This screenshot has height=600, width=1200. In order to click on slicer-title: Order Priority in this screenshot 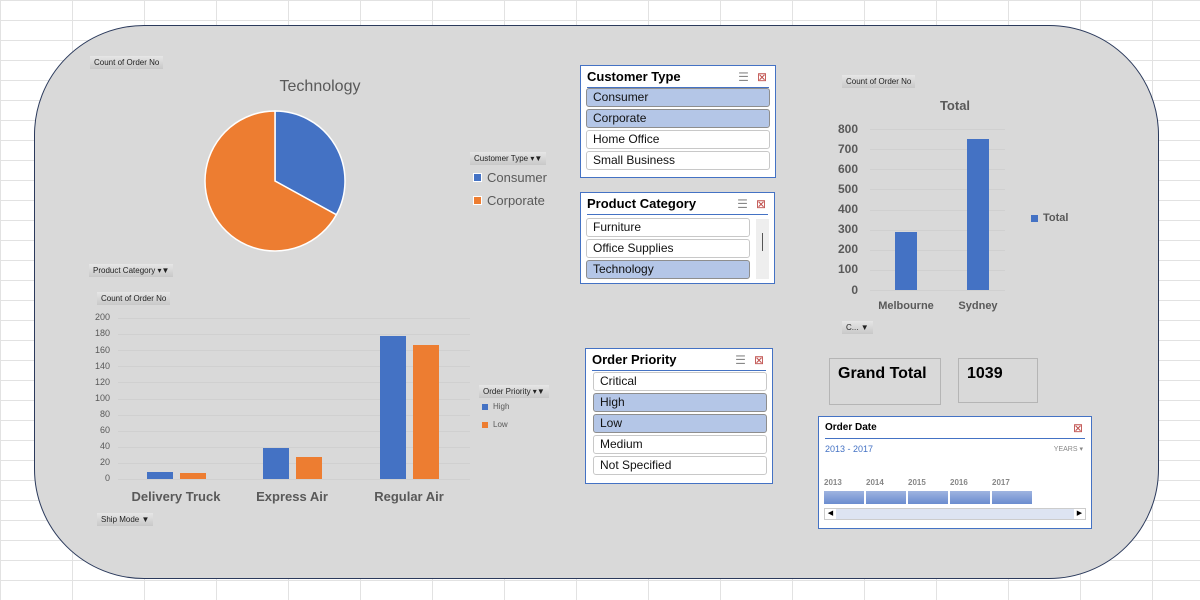, I will do `click(634, 359)`.